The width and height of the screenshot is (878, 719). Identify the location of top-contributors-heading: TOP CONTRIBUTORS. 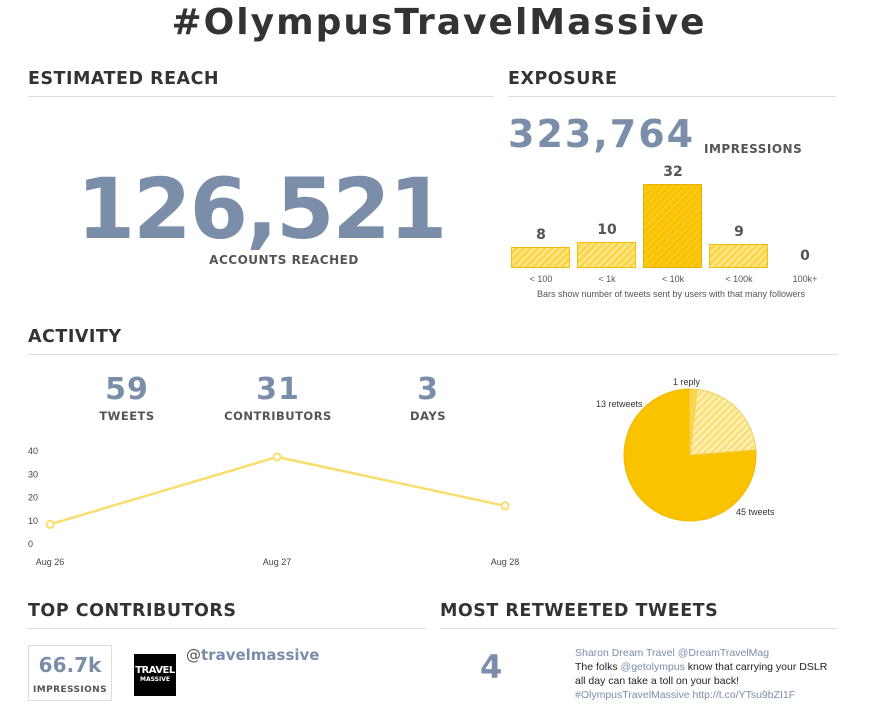
(227, 615).